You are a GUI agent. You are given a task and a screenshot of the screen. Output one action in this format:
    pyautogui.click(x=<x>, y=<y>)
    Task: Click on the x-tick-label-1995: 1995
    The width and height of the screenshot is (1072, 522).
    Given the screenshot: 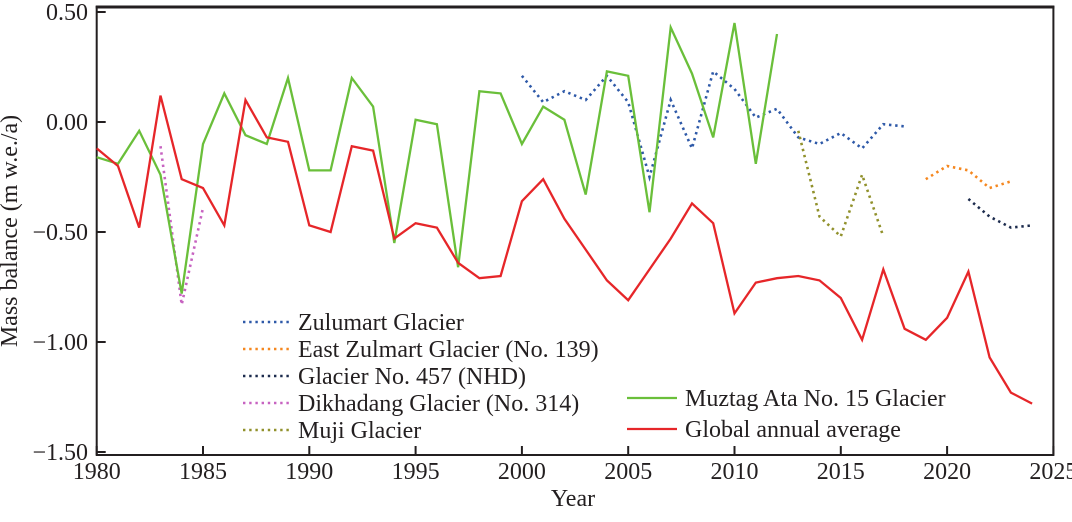 What is the action you would take?
    pyautogui.click(x=416, y=472)
    